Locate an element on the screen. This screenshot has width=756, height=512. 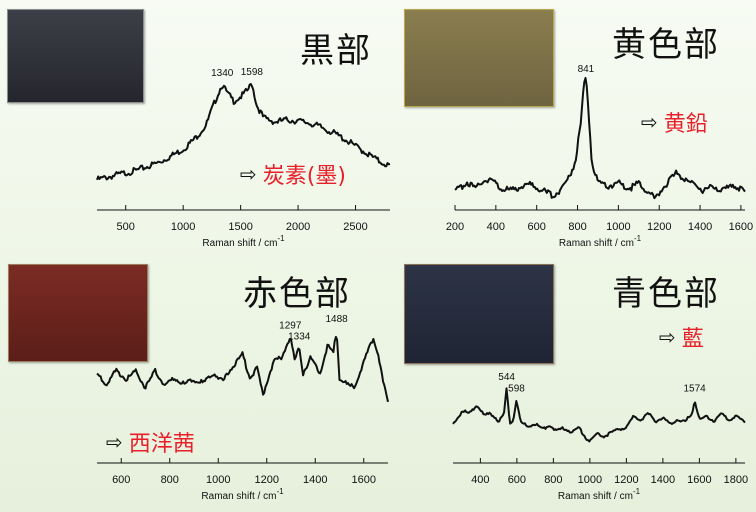
x-tick-label: 200 is located at coordinates (455, 227).